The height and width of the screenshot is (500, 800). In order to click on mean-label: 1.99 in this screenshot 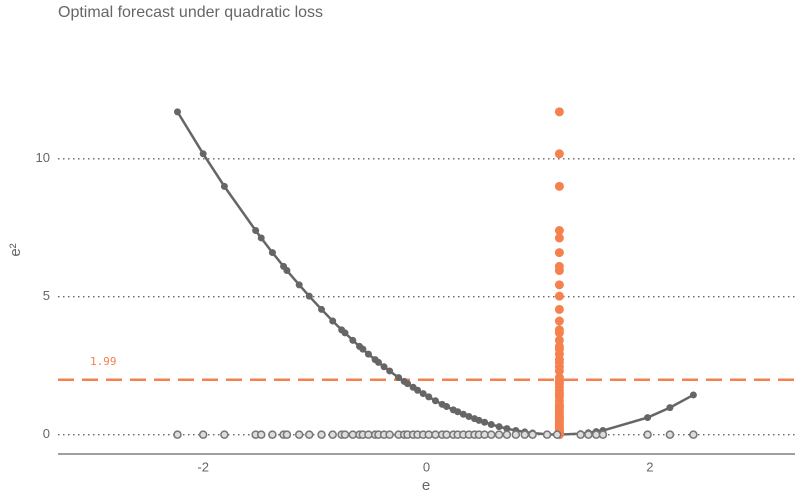, I will do `click(103, 361)`.